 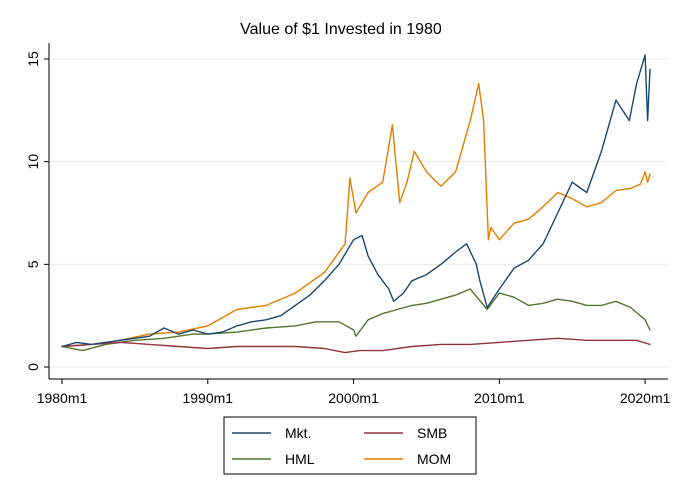 I want to click on x-tick-label: 2000m1, so click(x=353, y=398).